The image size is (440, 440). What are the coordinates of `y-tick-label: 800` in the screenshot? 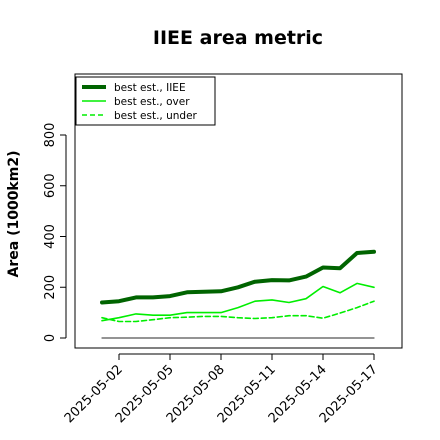 It's located at (50, 135).